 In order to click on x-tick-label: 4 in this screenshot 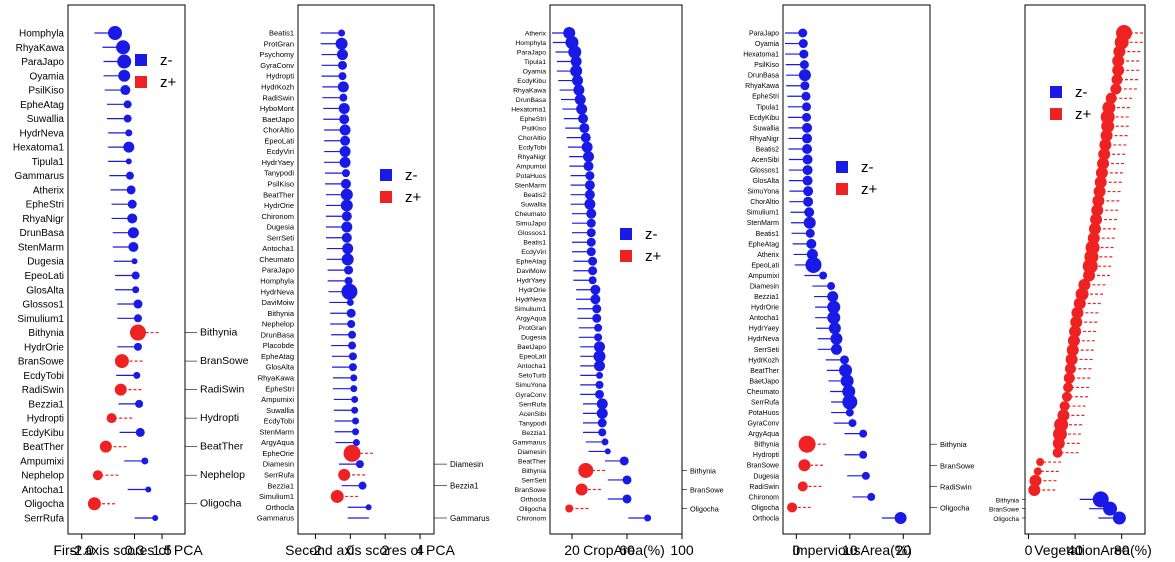, I will do `click(420, 550)`.